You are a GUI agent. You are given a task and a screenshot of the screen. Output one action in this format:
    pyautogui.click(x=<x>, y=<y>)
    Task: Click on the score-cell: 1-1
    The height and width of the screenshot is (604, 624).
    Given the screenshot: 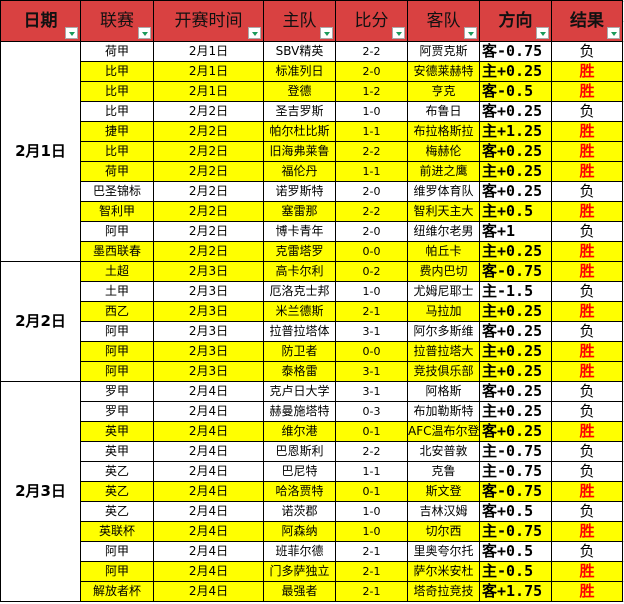 What is the action you would take?
    pyautogui.click(x=371, y=131)
    